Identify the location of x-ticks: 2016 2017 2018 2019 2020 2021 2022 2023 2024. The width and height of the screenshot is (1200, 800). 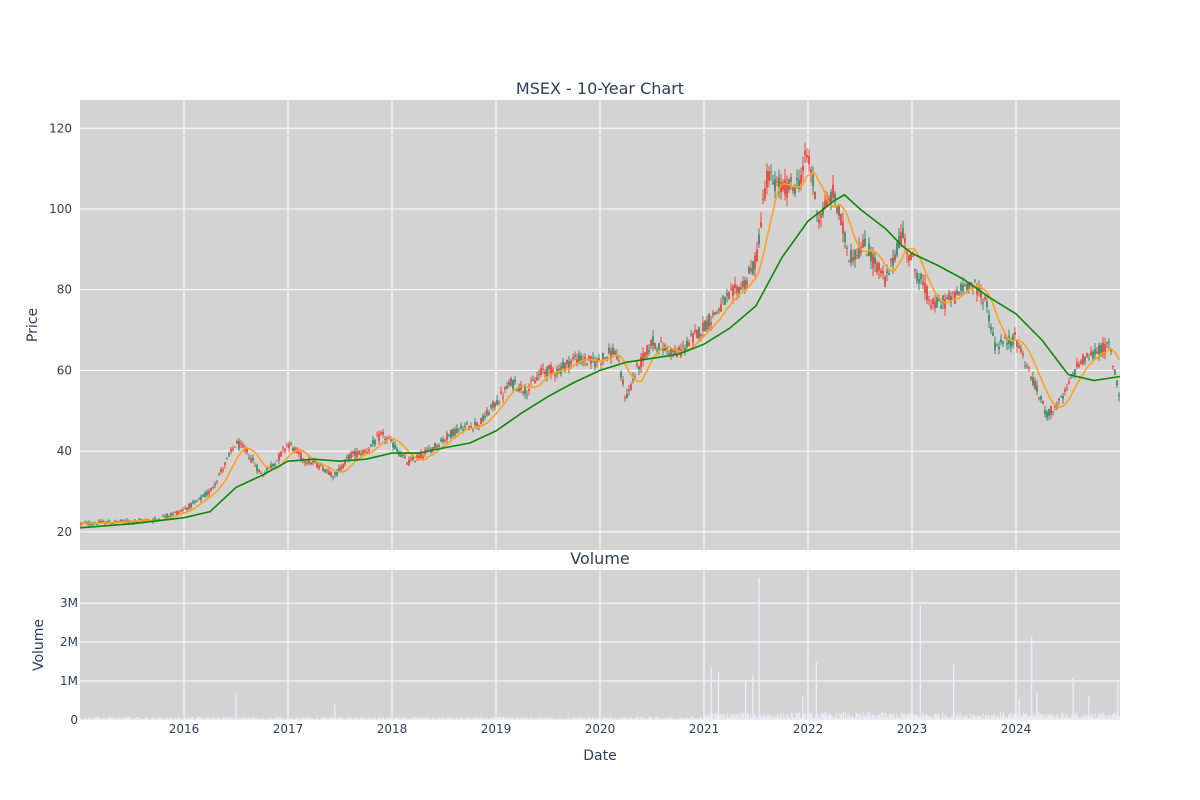
(600, 729).